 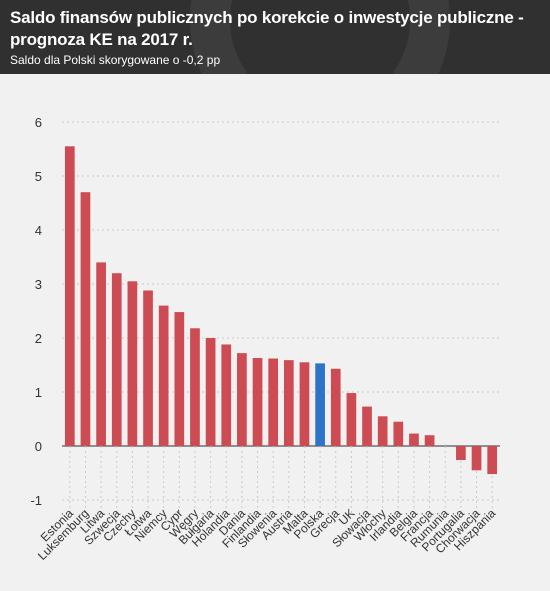 What do you see at coordinates (38, 284) in the screenshot?
I see `y-tick-label: 3` at bounding box center [38, 284].